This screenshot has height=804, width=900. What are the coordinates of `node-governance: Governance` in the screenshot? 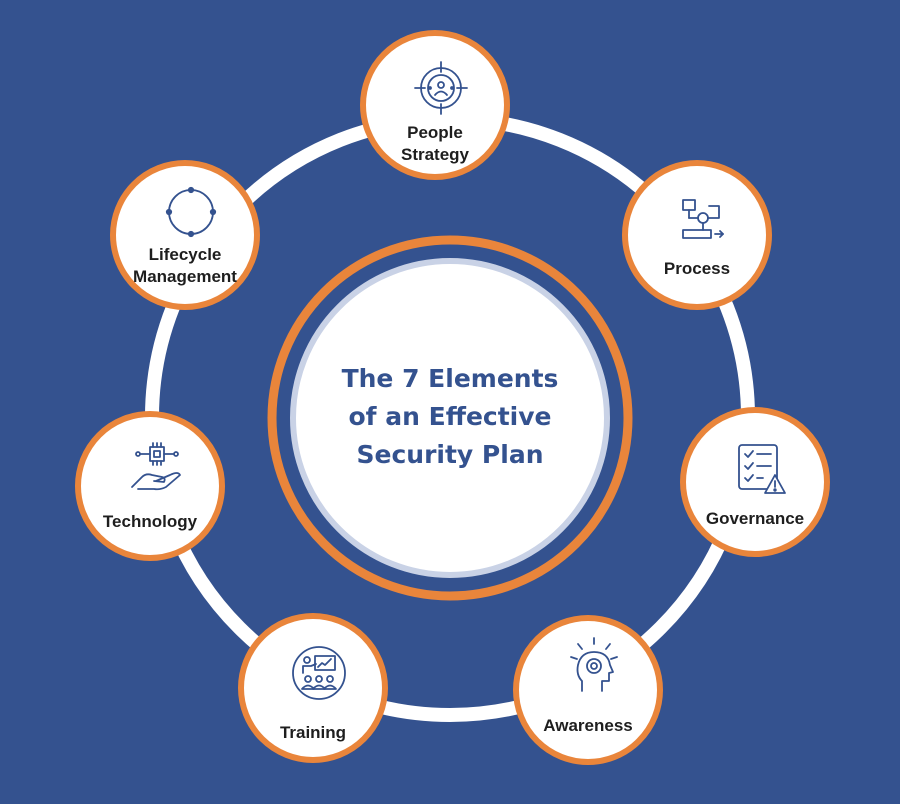 It's located at (755, 482).